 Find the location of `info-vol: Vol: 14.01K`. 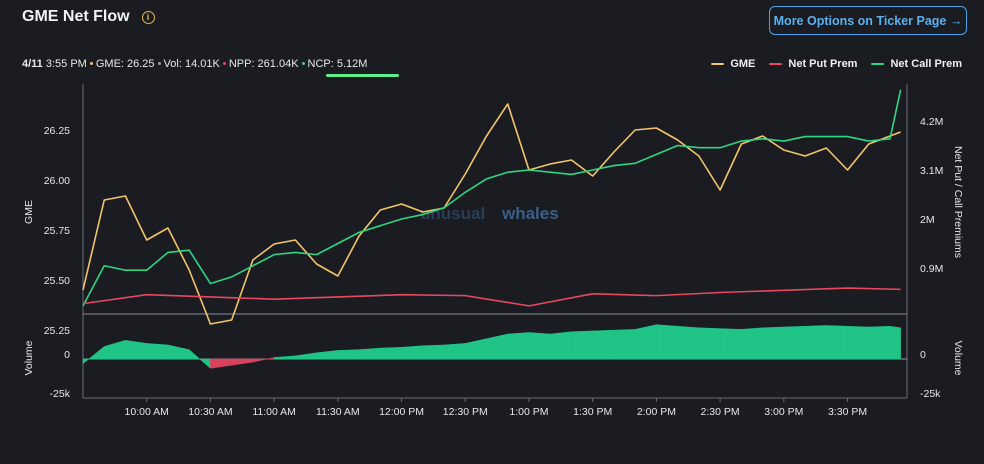

info-vol: Vol: 14.01K is located at coordinates (191, 64).